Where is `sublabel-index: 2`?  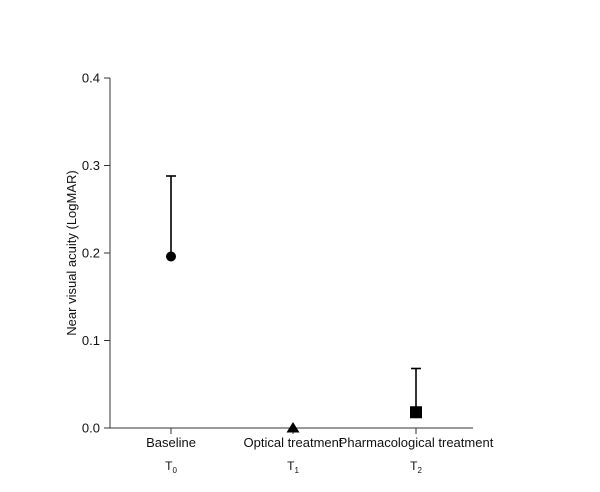
sublabel-index: 2 is located at coordinates (419, 470).